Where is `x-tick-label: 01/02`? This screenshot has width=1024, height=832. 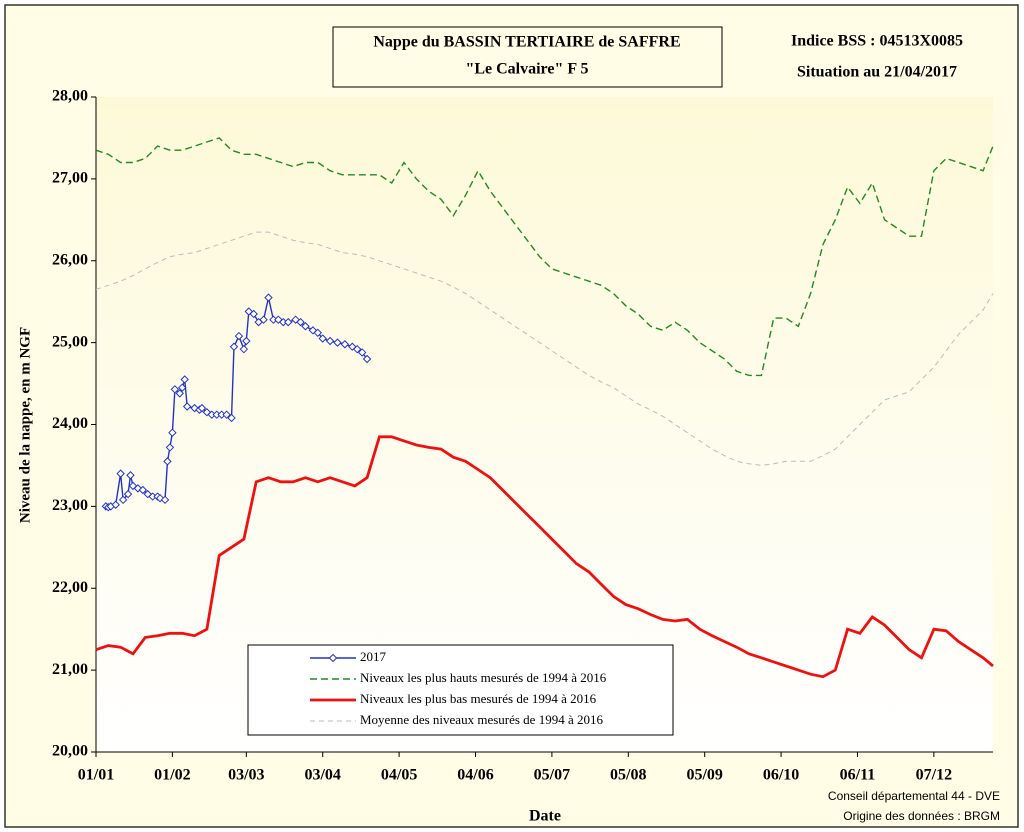 x-tick-label: 01/02 is located at coordinates (172, 775).